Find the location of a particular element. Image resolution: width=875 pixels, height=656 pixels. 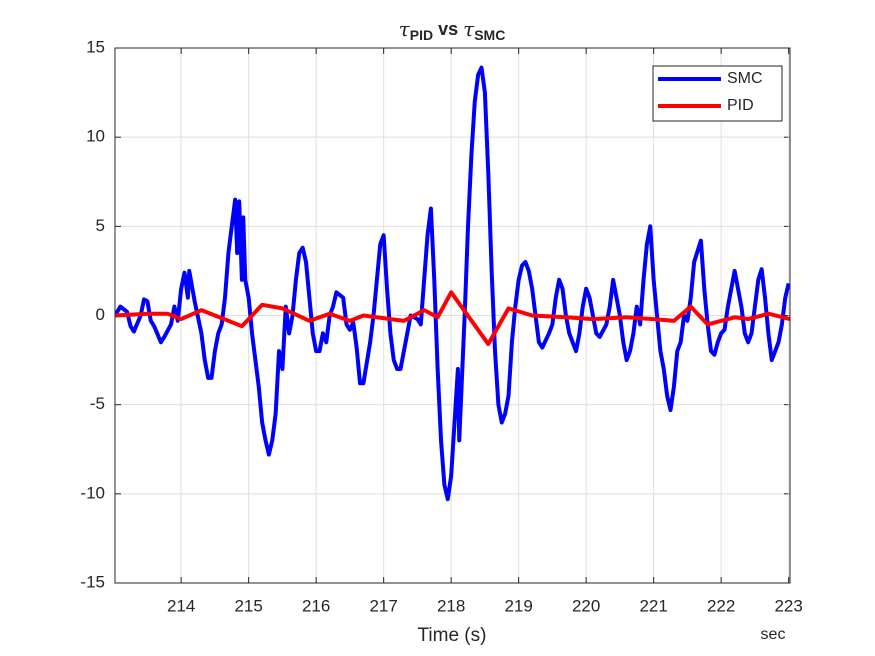

x-axis-label: Time (s) is located at coordinates (452, 635).